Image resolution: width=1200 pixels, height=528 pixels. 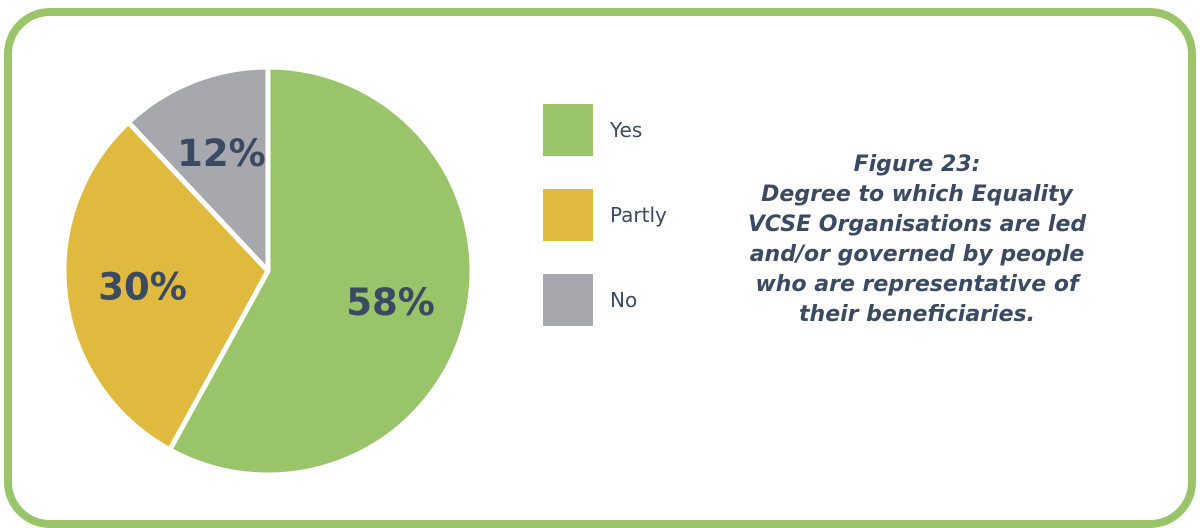 I want to click on caption-line-5: who are representative of, so click(x=917, y=284).